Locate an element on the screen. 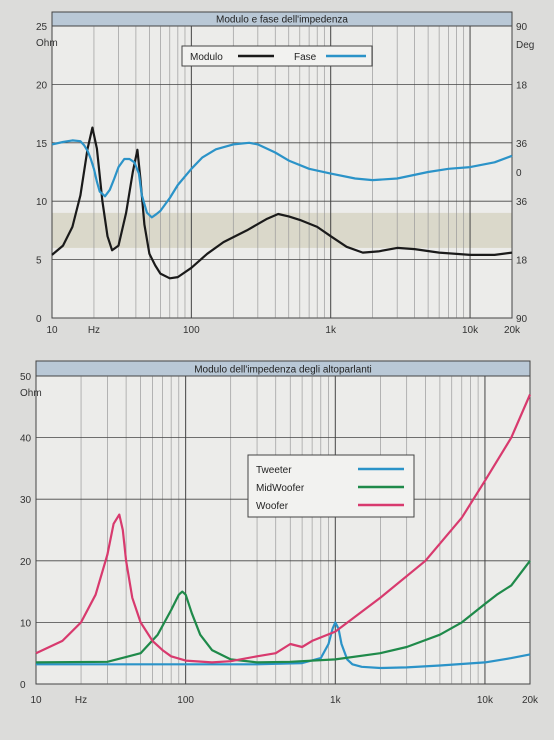 Image resolution: width=554 pixels, height=740 pixels. legend-label: Tweeter is located at coordinates (274, 470).